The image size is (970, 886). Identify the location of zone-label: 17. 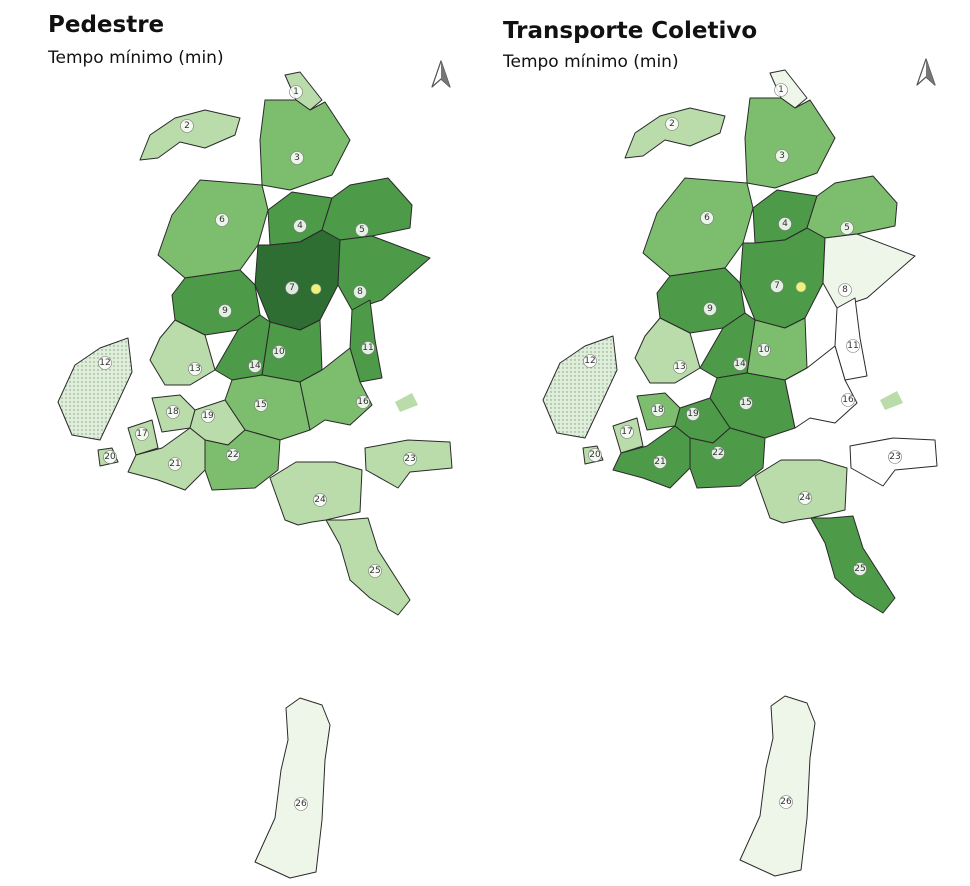
(141, 434).